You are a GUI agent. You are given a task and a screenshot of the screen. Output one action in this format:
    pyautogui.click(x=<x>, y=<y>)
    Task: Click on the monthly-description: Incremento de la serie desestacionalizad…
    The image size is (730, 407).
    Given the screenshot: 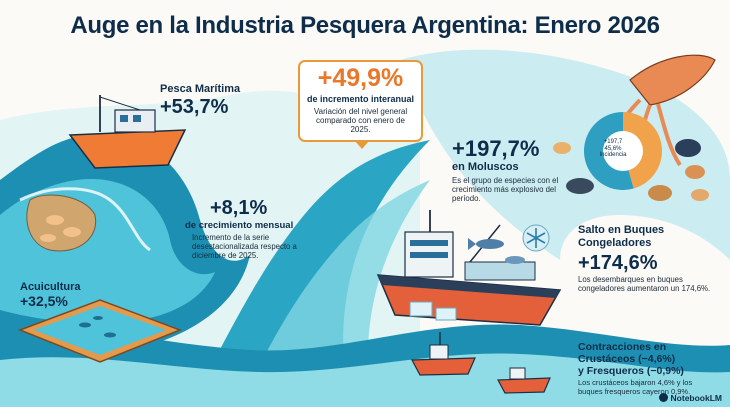 What is the action you would take?
    pyautogui.click(x=244, y=247)
    